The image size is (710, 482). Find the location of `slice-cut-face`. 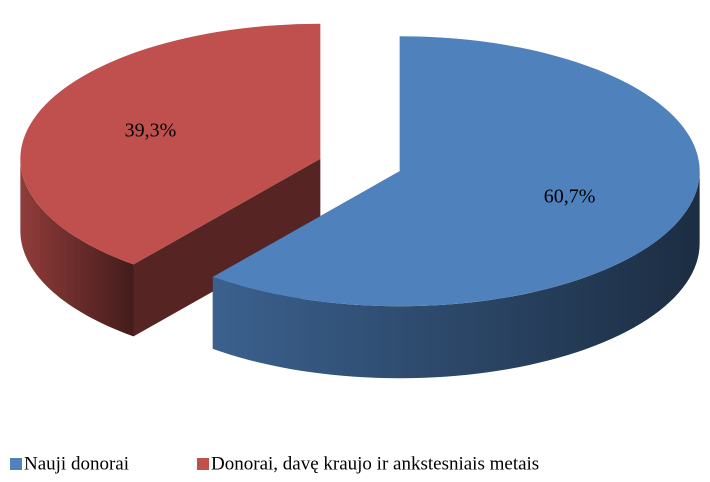

slice-cut-face is located at coordinates (227, 247).